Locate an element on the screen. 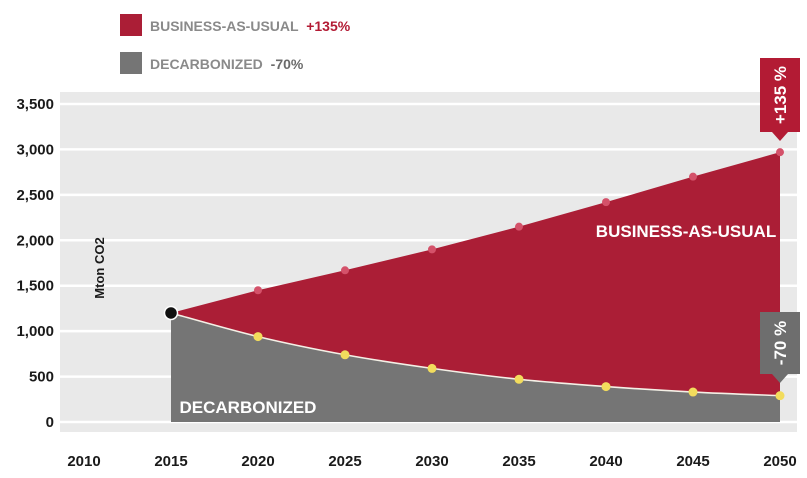  y-tick-label-1000: 1,000 is located at coordinates (35, 331).